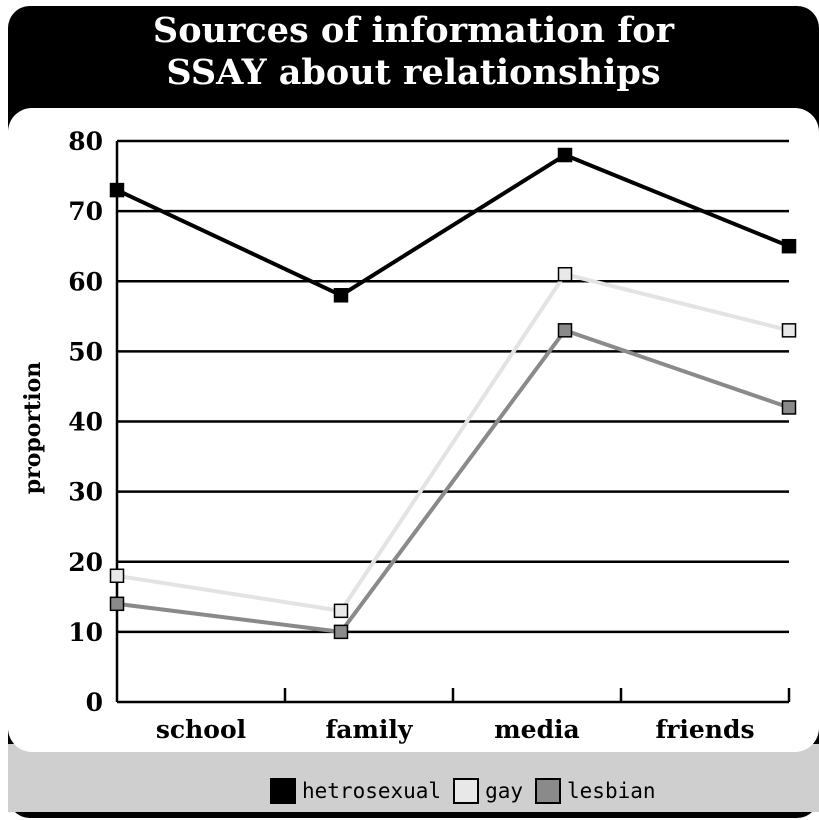 Image resolution: width=819 pixels, height=820 pixels. Describe the element at coordinates (413, 30) in the screenshot. I see `chart-title-line-1: Sources of information for` at that location.